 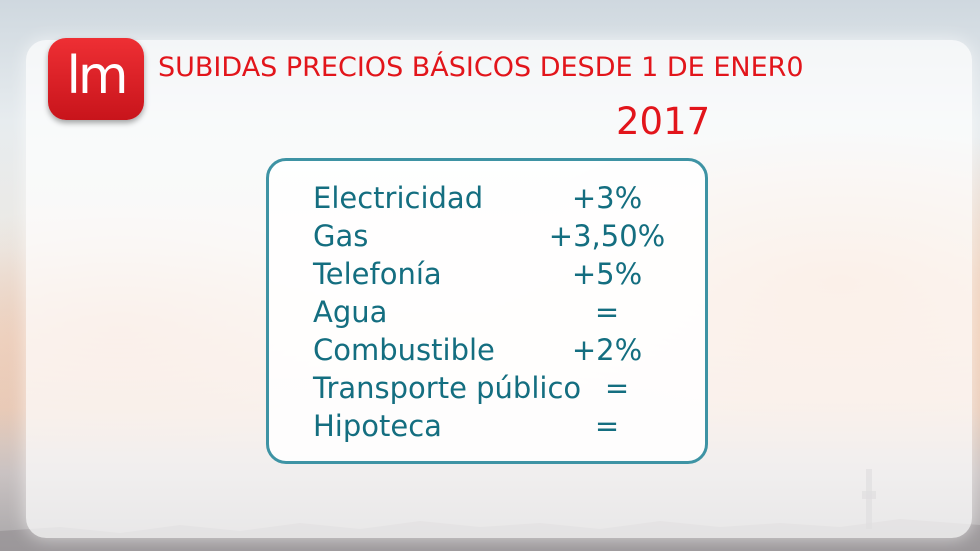 I want to click on year-label: 2017, so click(x=663, y=121).